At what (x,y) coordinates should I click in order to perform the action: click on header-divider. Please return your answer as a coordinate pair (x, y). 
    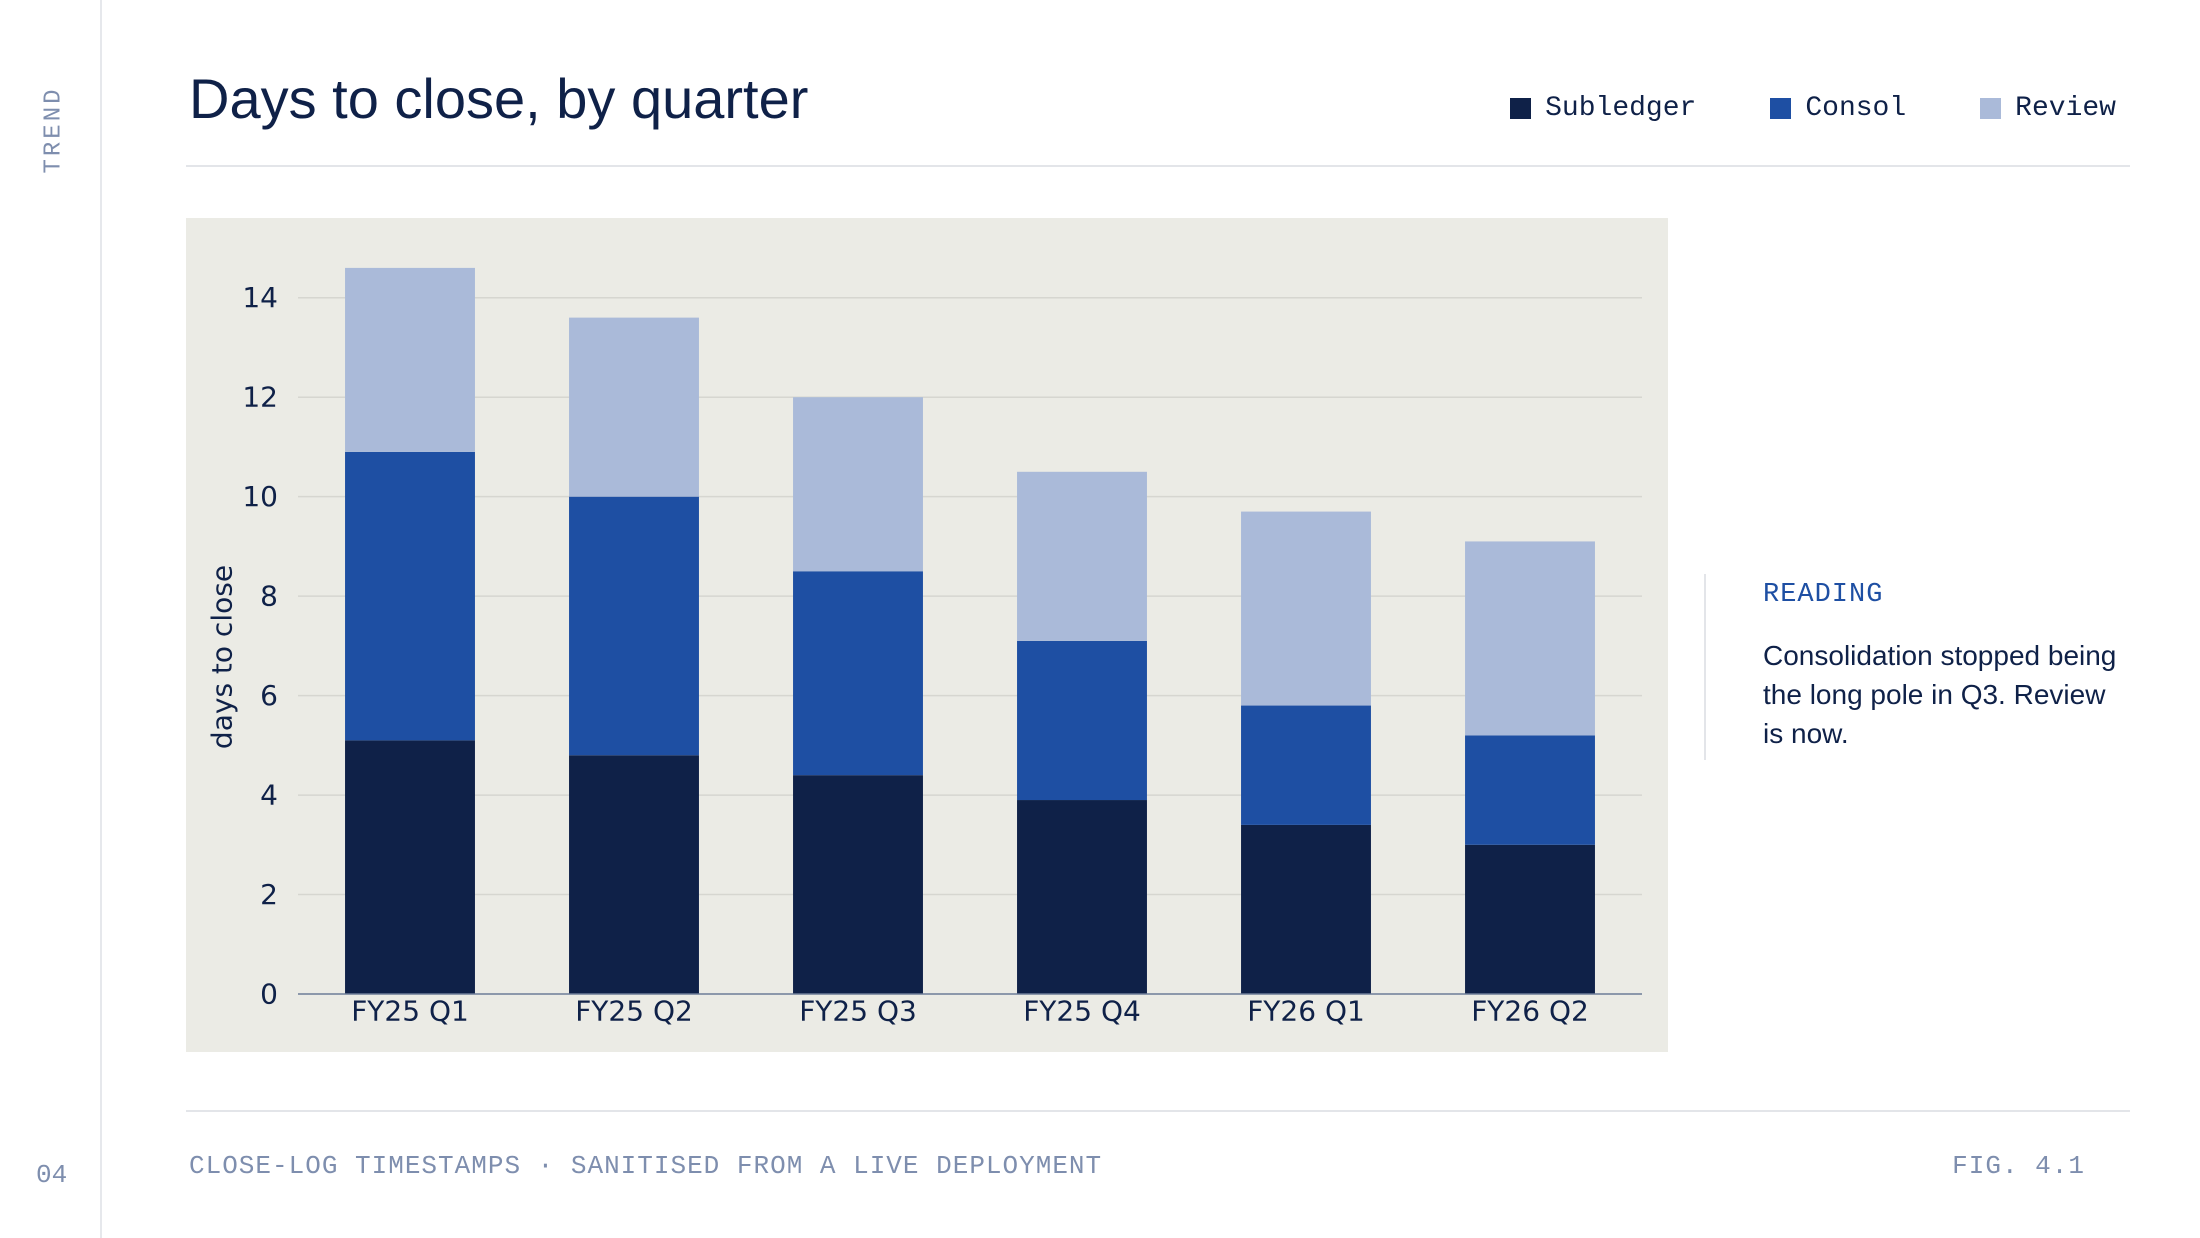
    Looking at the image, I should click on (1158, 166).